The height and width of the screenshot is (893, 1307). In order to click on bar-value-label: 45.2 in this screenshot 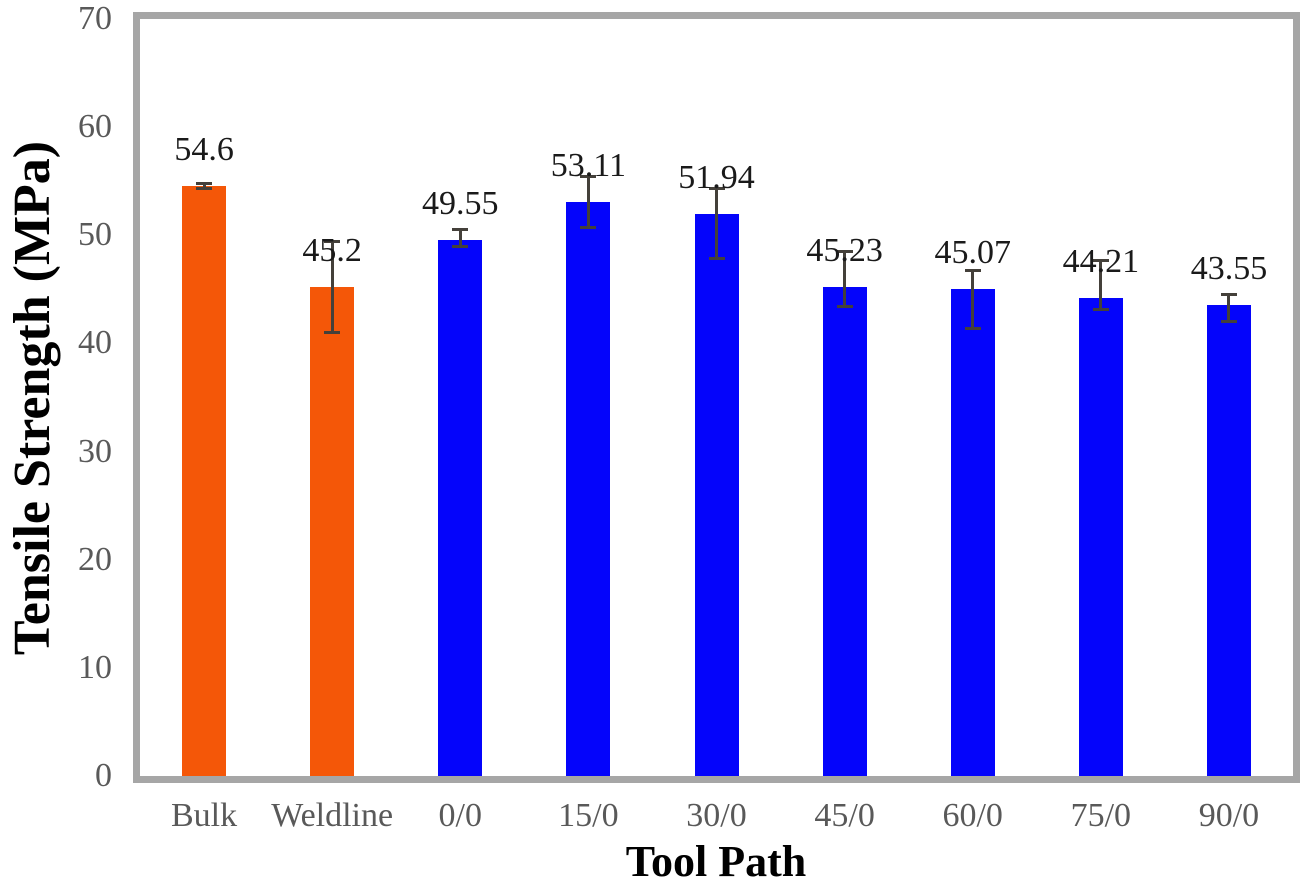, I will do `click(332, 251)`.